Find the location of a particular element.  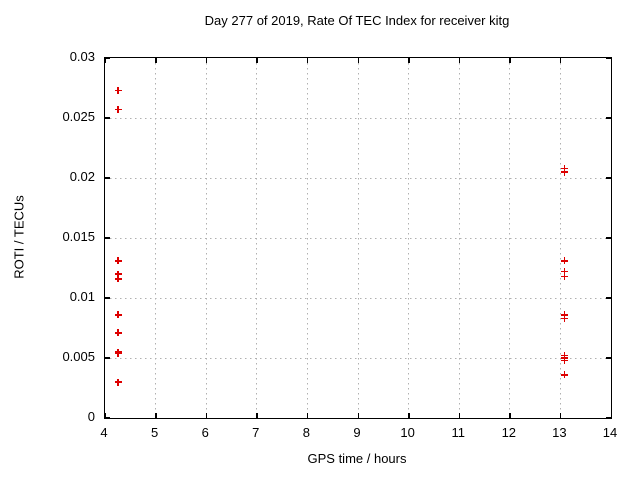

x-tick-label: 14 is located at coordinates (610, 432).